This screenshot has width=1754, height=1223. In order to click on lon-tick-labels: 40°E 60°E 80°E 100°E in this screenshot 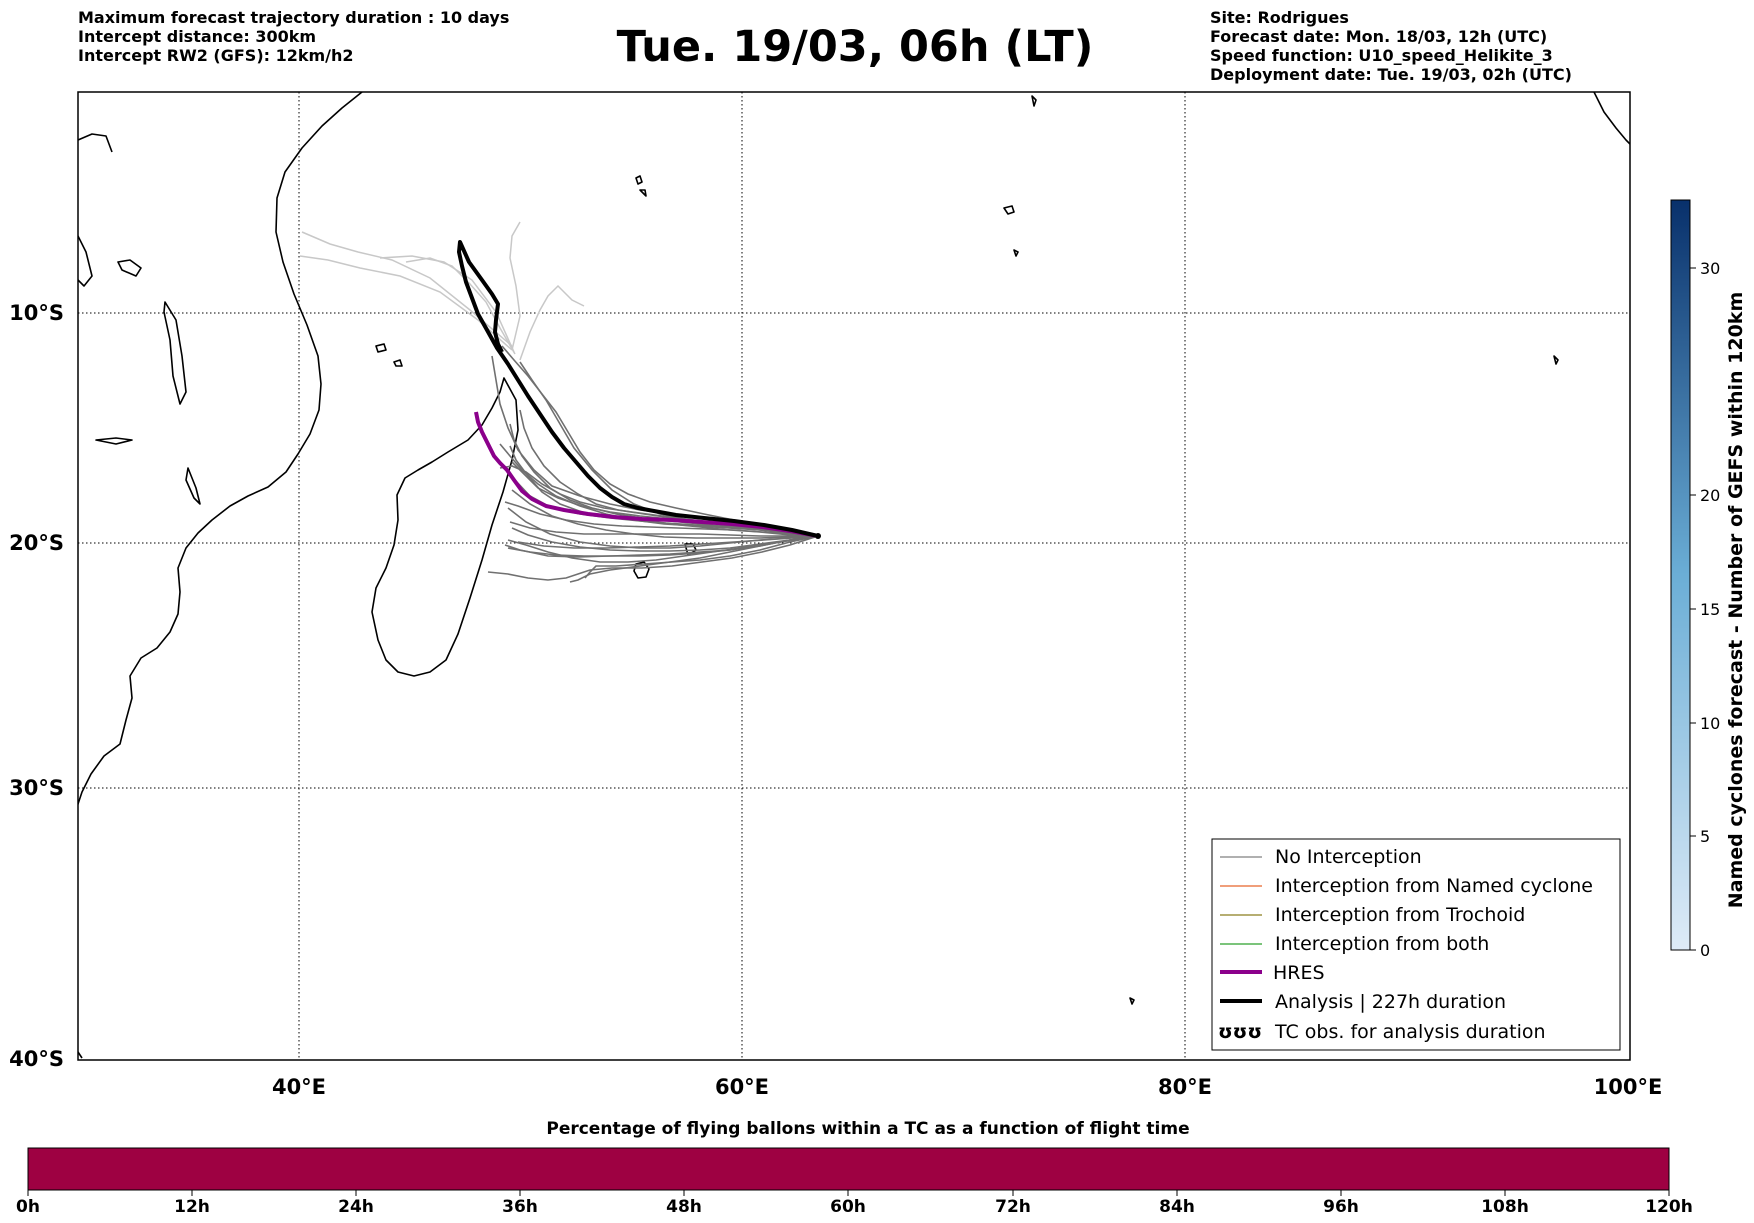, I will do `click(967, 1087)`.